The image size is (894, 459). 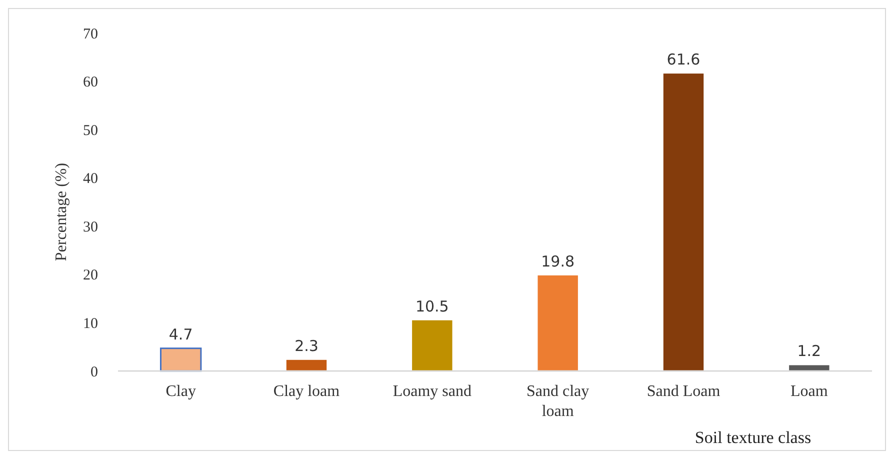 What do you see at coordinates (558, 401) in the screenshot?
I see `x-tick-label: Sand clay loam` at bounding box center [558, 401].